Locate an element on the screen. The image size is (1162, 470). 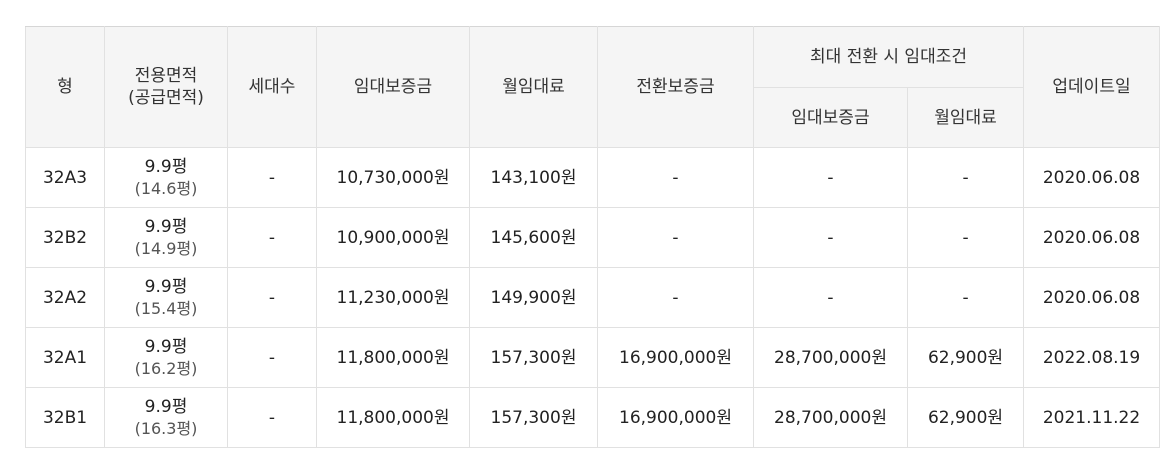
cell-type: 32A2 is located at coordinates (65, 297).